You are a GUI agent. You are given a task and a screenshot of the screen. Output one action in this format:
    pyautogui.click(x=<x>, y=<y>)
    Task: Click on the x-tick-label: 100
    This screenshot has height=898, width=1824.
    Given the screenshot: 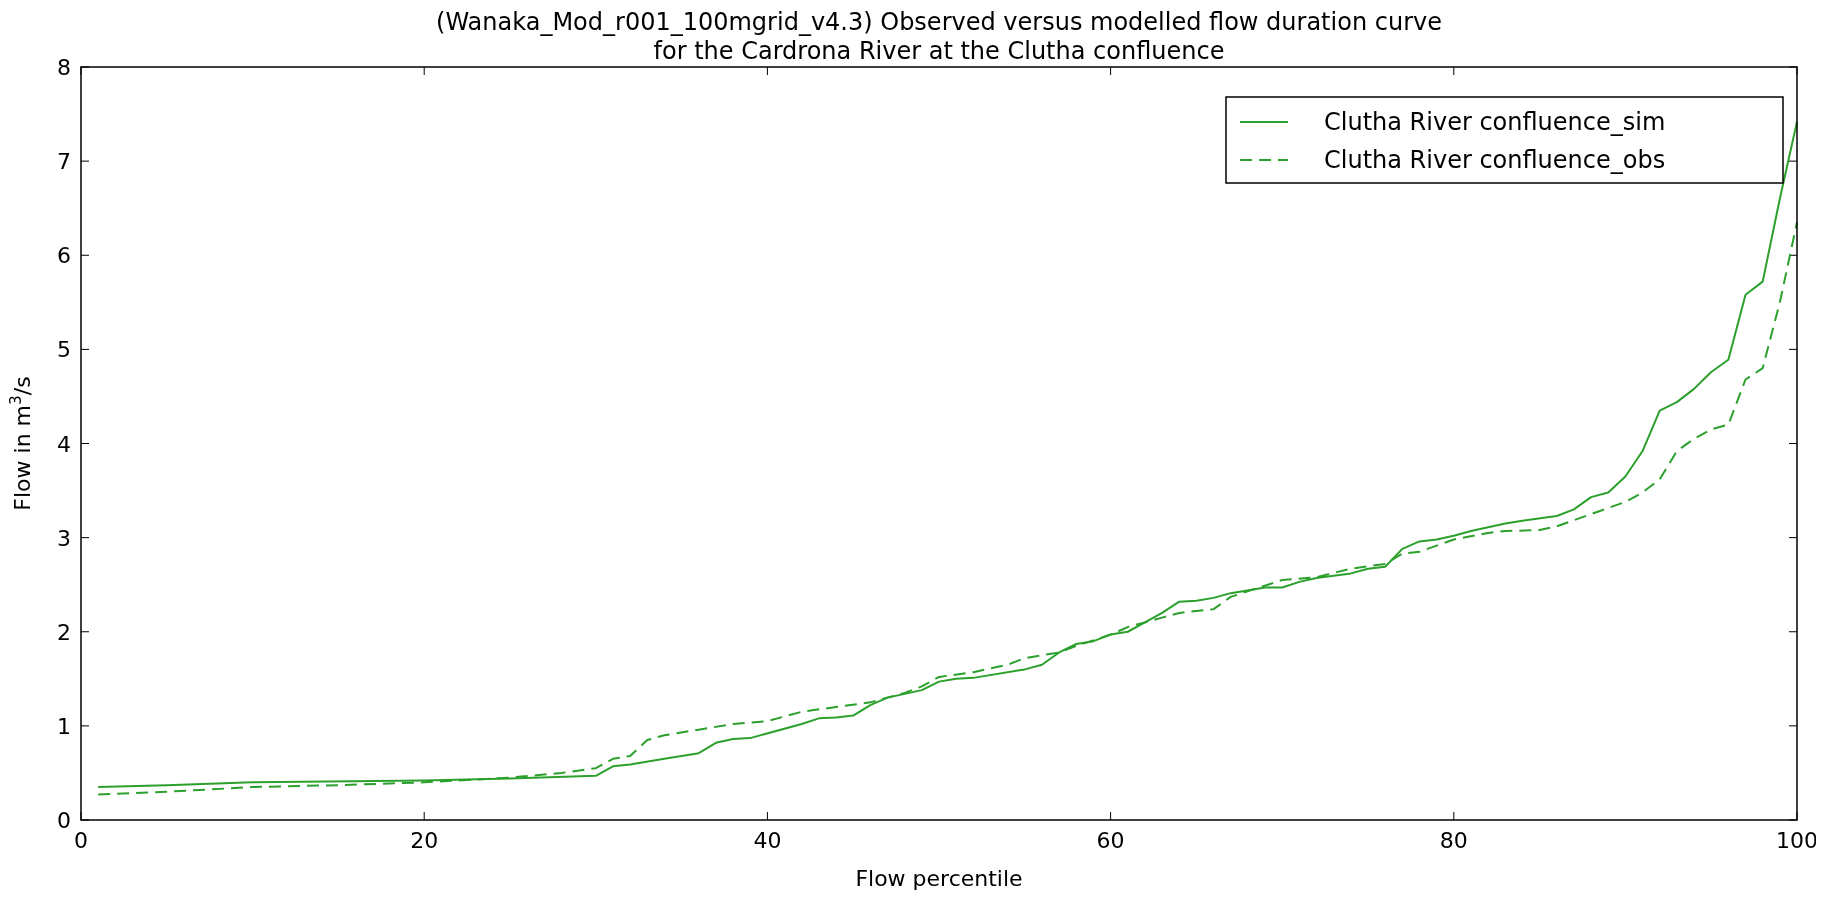 What is the action you would take?
    pyautogui.click(x=1797, y=840)
    